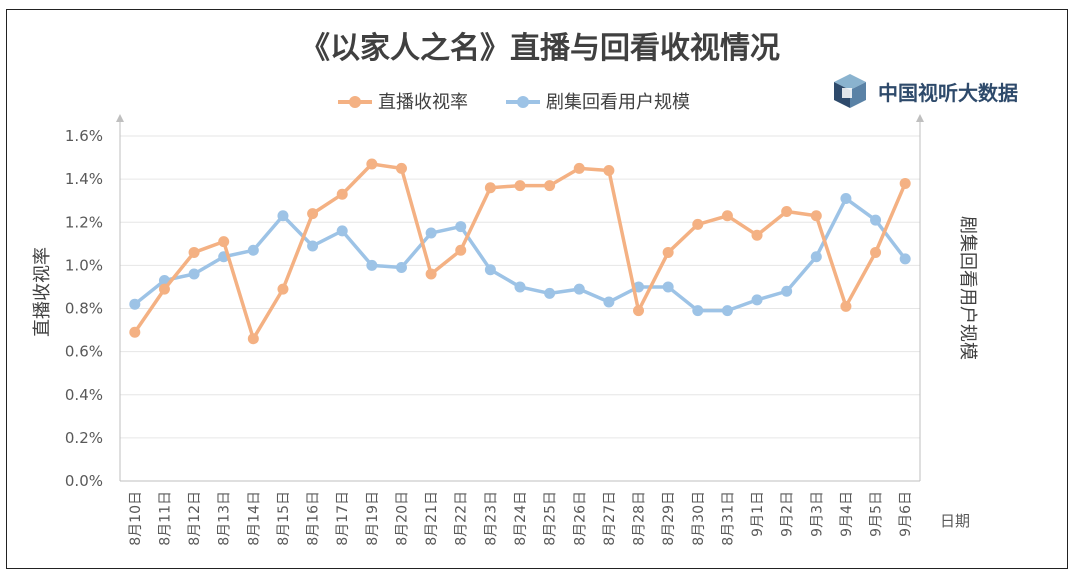  I want to click on x-tick-label: 9月6日, so click(906, 514).